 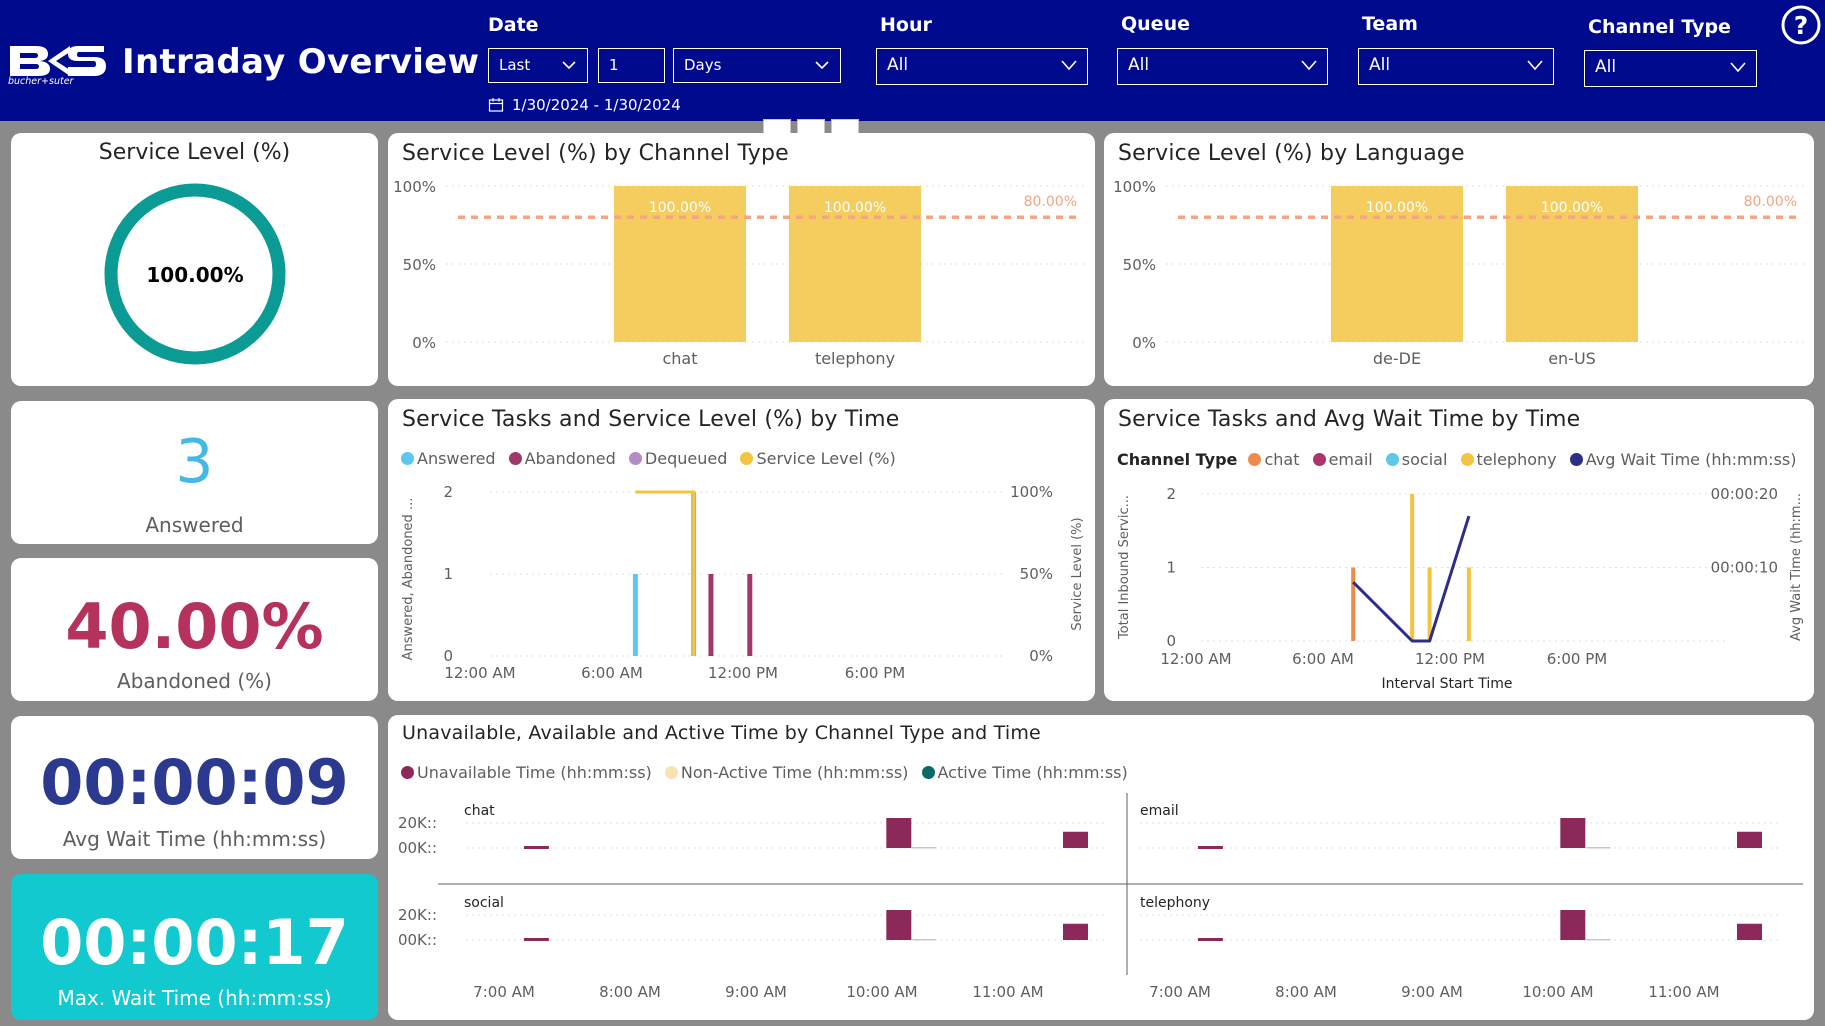 I want to click on panel-label-social: social, so click(x=484, y=903).